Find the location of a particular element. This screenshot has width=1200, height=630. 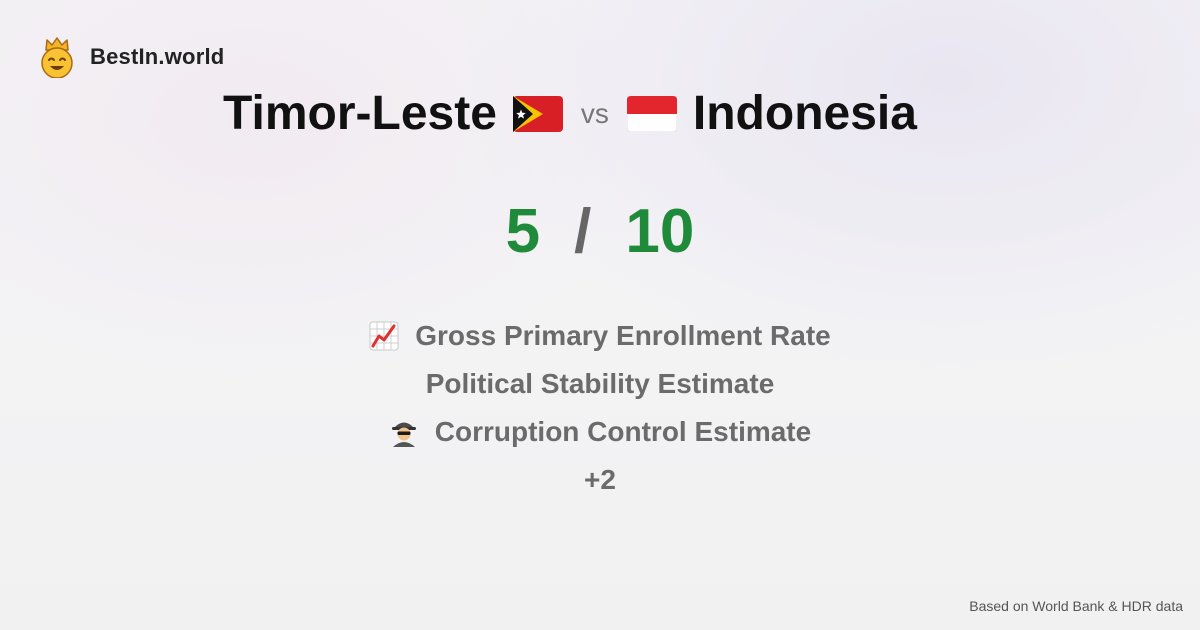

metric-item: Political Stability Estimate is located at coordinates (600, 384).